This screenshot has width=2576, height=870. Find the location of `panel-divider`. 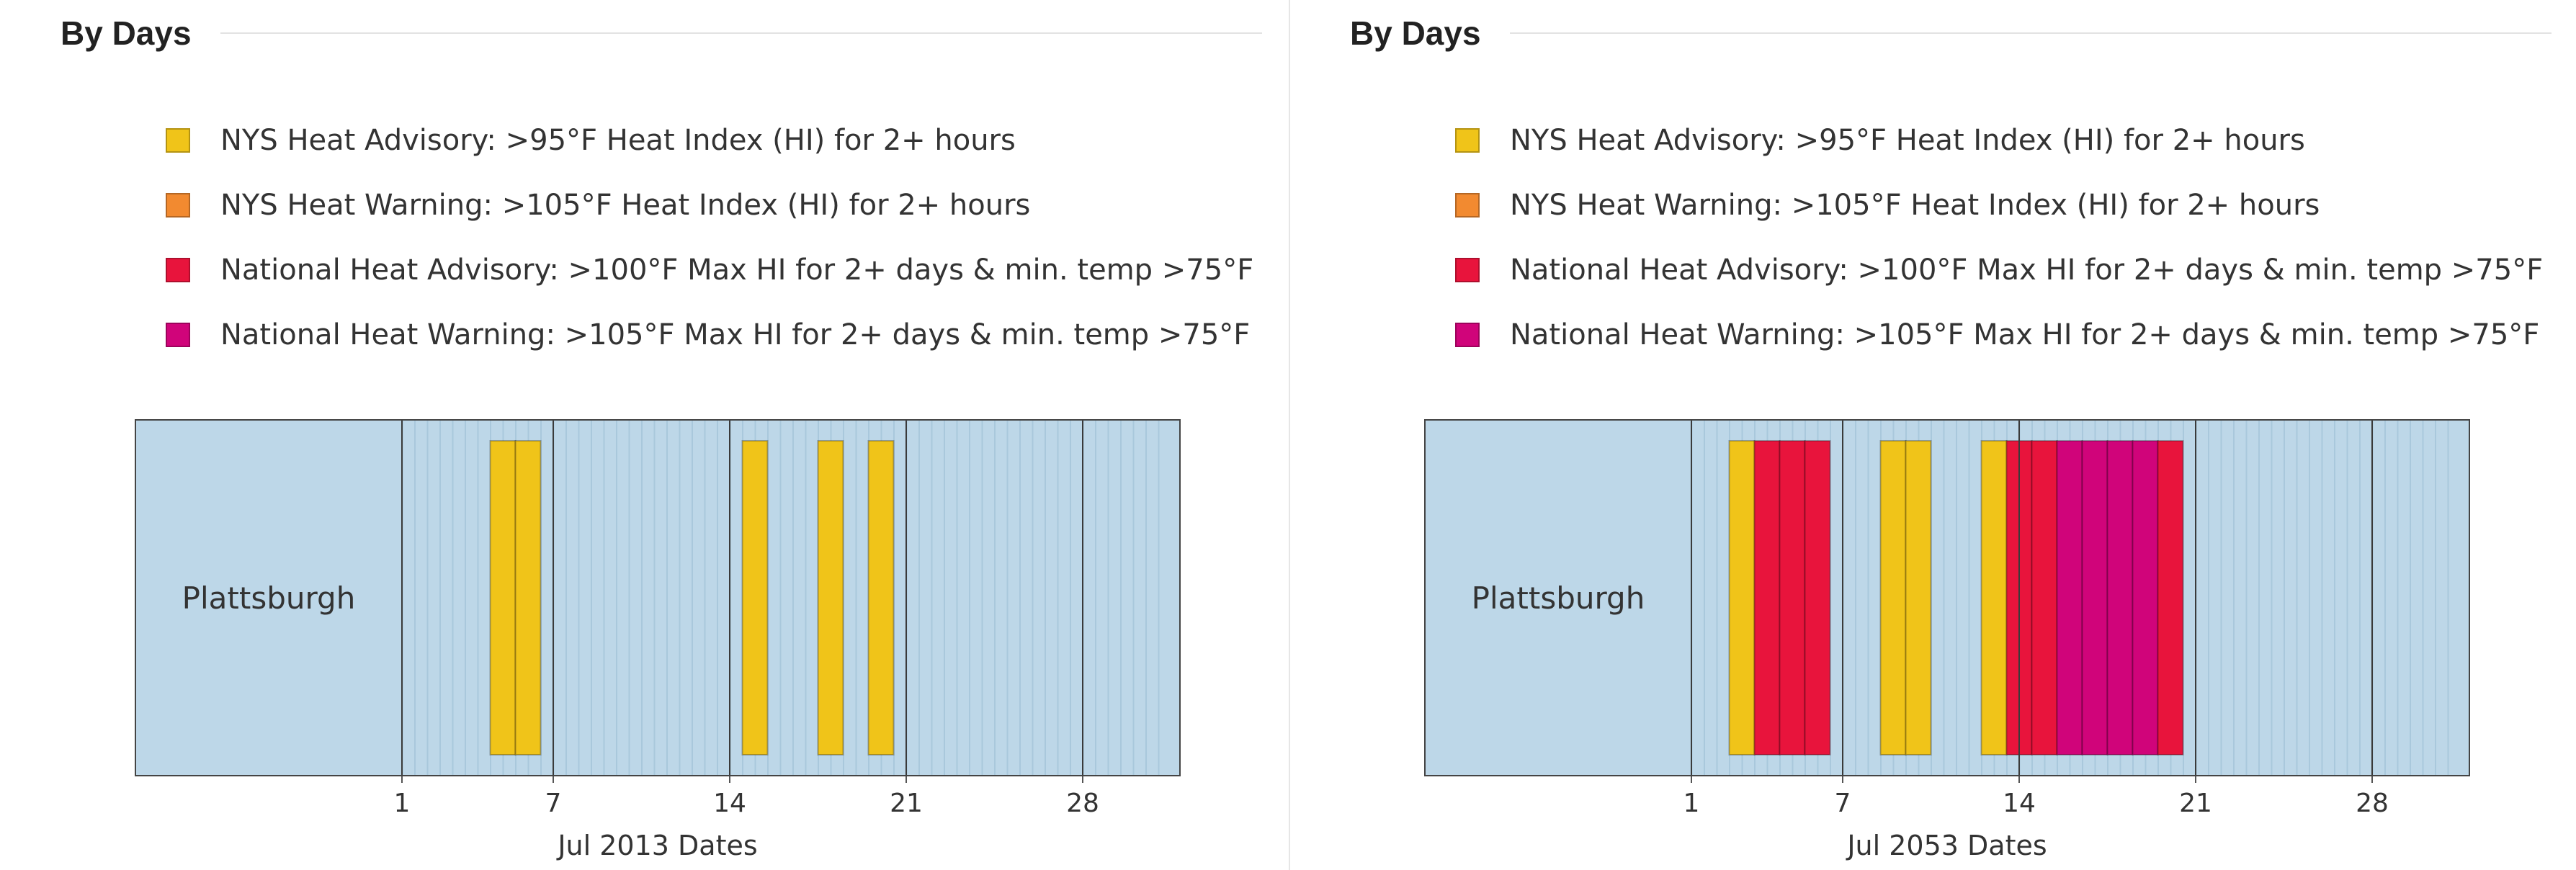

panel-divider is located at coordinates (1289, 435).